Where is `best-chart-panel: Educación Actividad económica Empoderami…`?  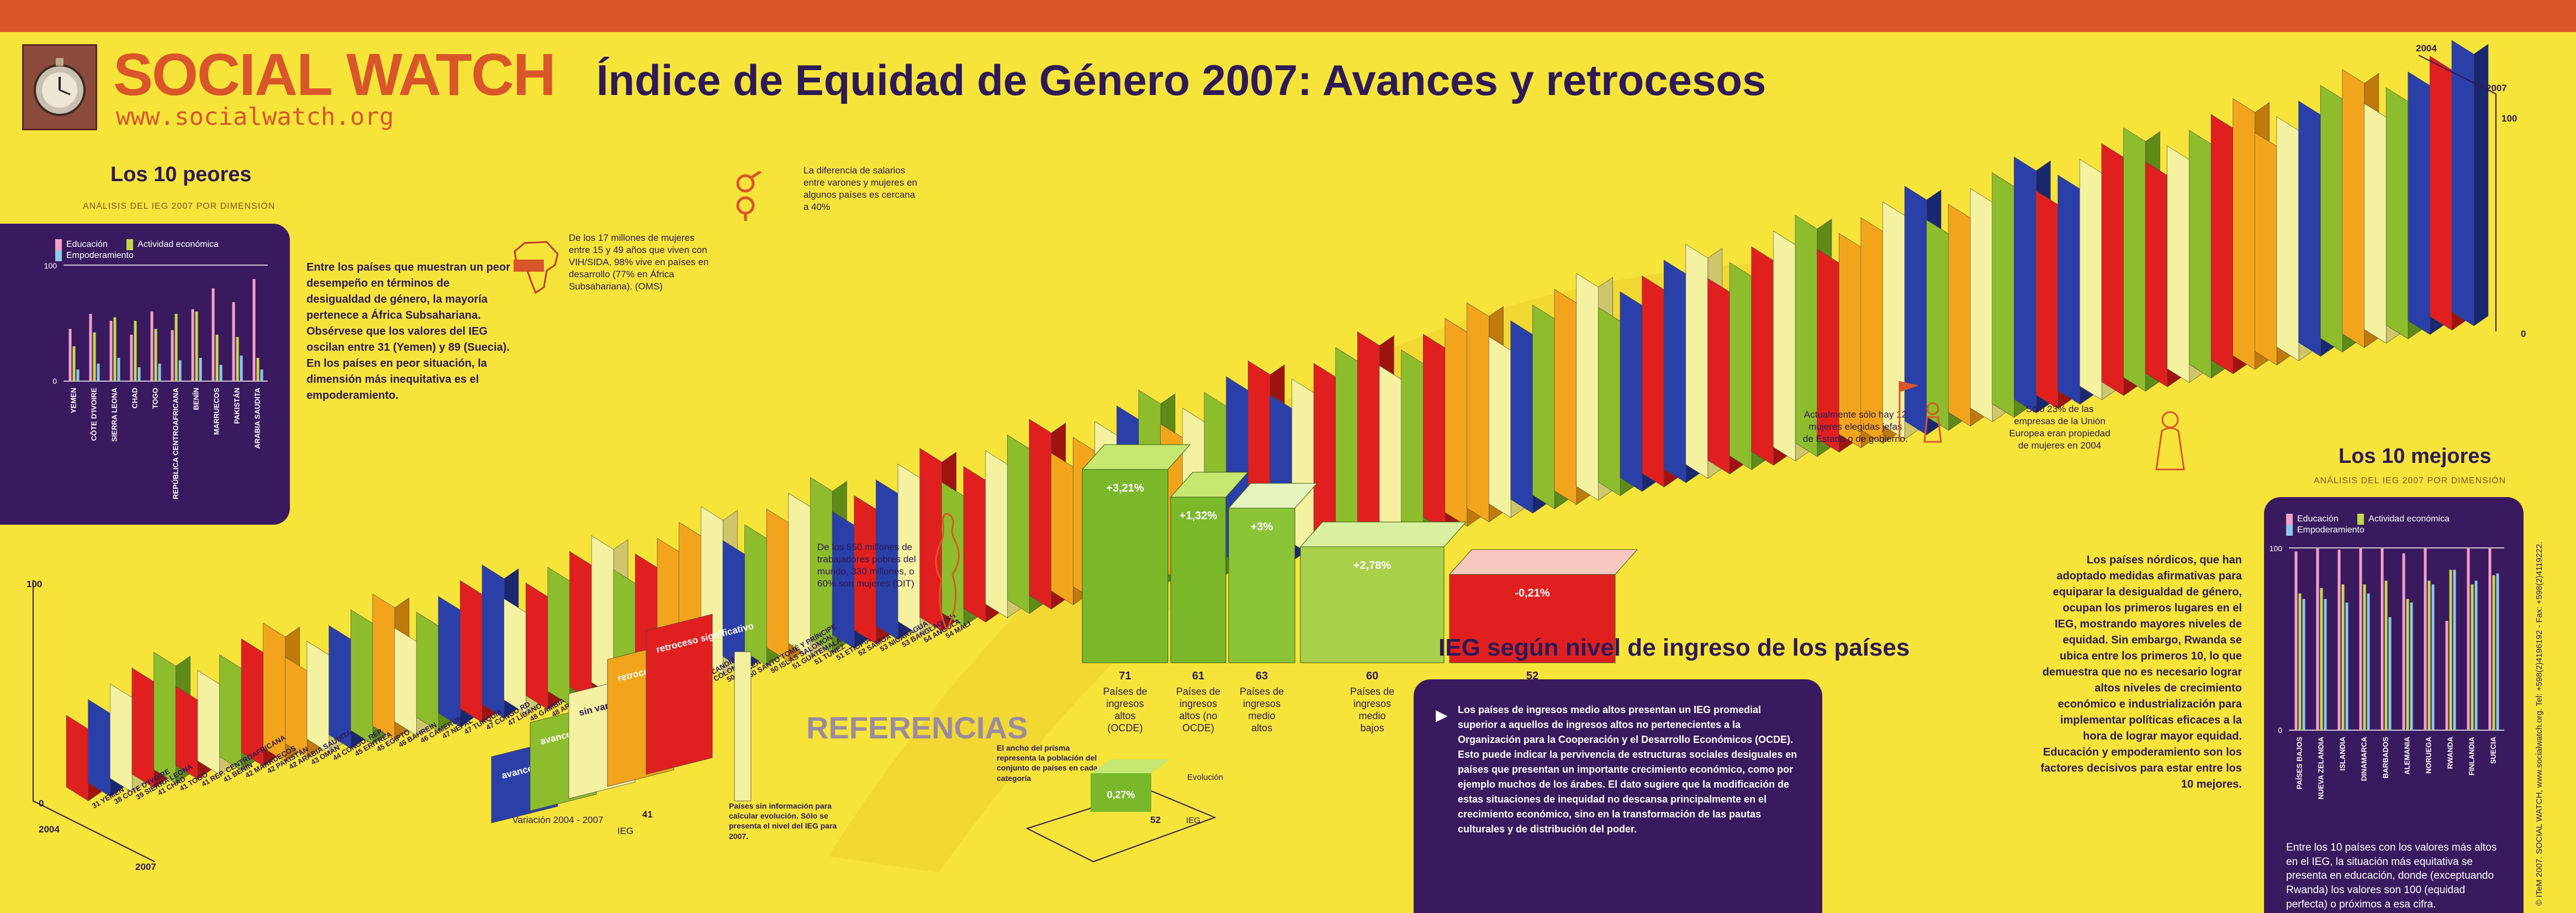
best-chart-panel: Educación Actividad económica Empoderami… is located at coordinates (2394, 705).